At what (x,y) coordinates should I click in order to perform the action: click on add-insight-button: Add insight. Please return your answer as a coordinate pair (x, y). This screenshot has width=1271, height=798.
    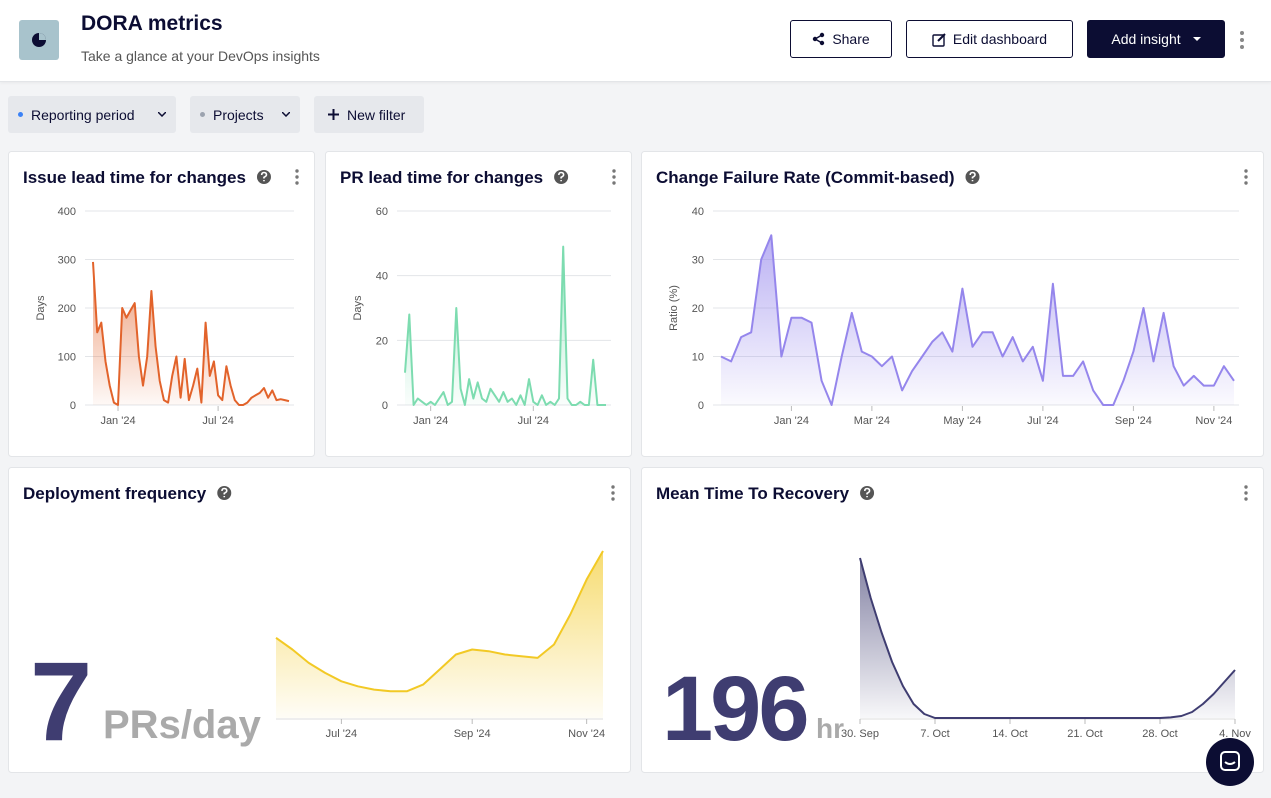
    Looking at the image, I should click on (1156, 39).